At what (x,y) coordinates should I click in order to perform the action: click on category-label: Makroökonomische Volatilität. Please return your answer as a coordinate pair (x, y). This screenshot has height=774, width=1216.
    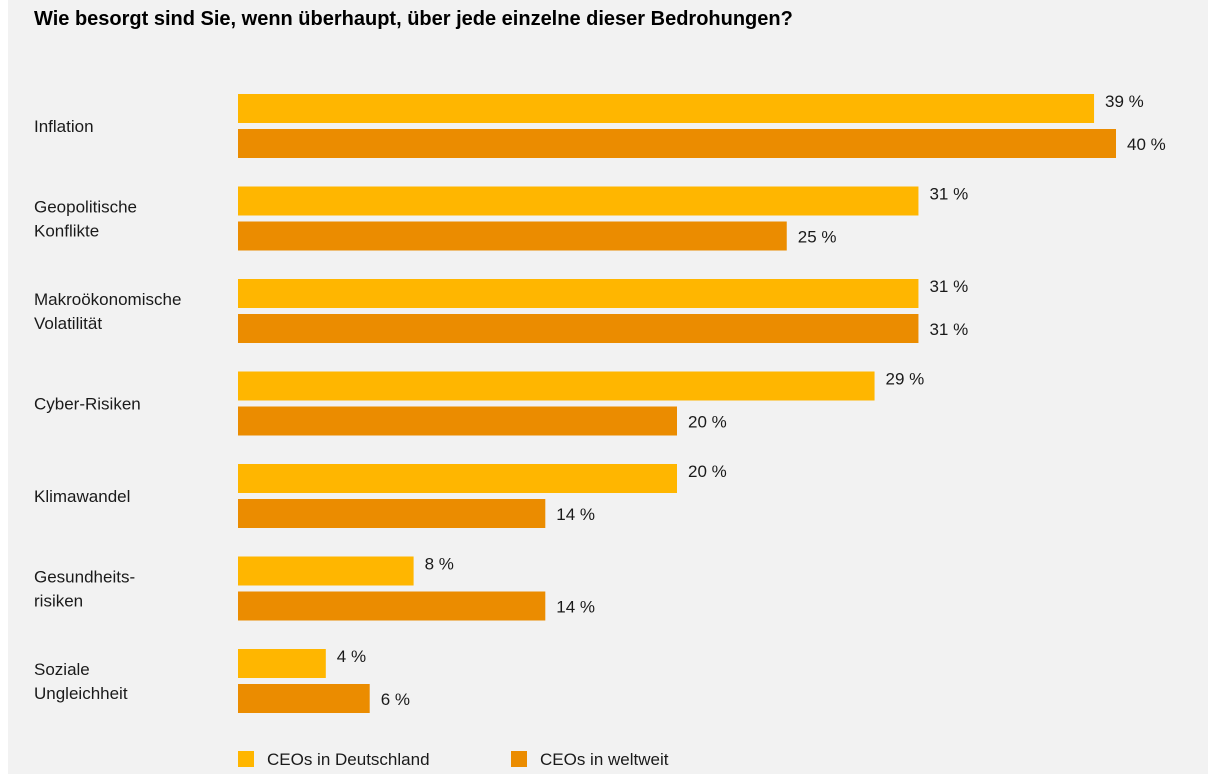
    Looking at the image, I should click on (107, 311).